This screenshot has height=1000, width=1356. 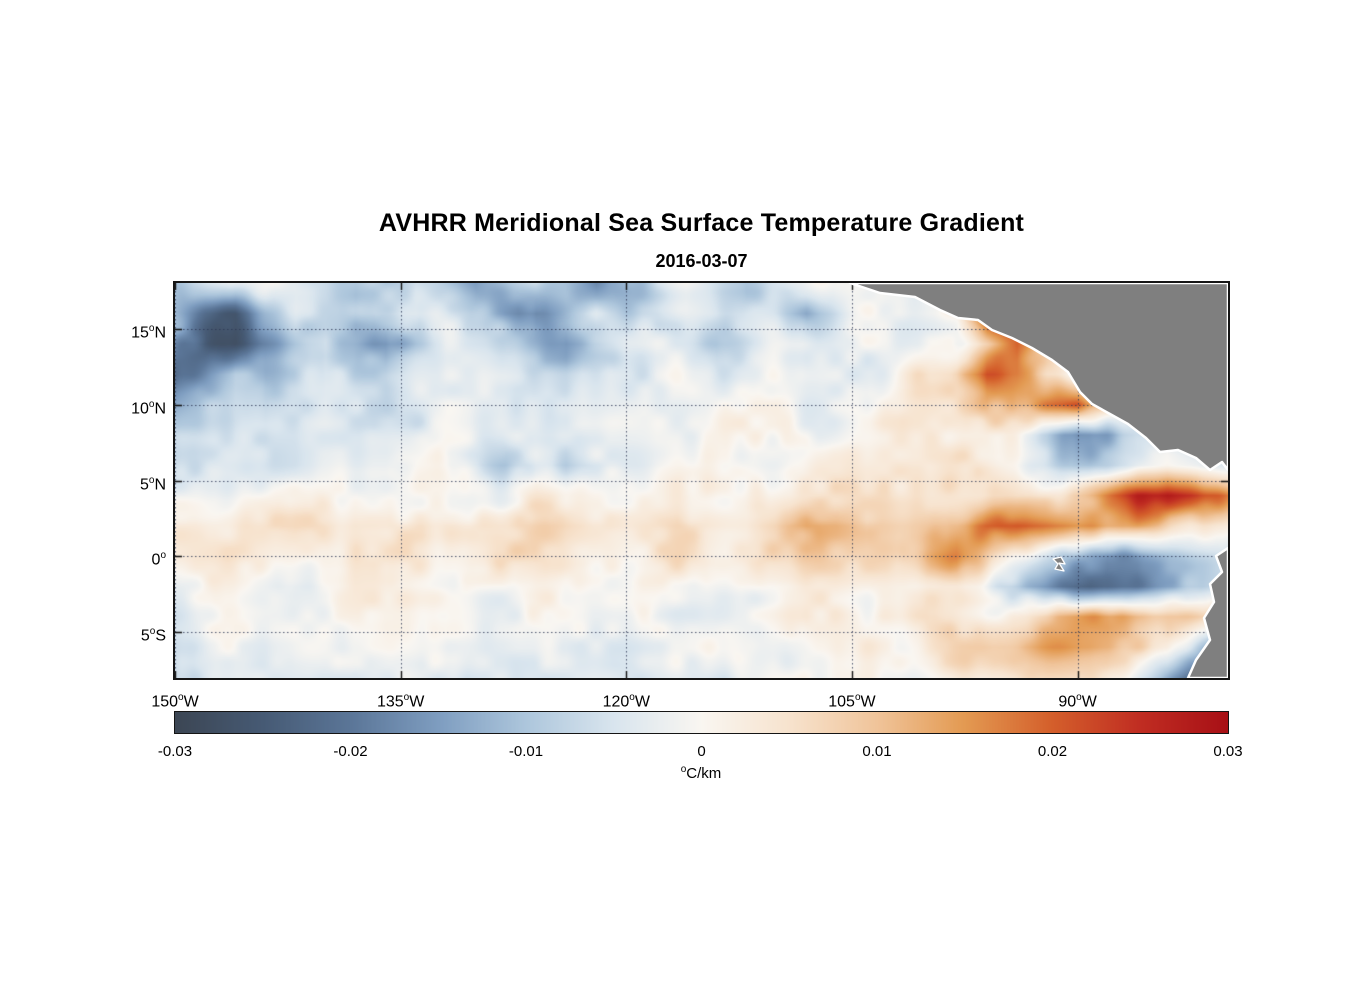 What do you see at coordinates (1228, 751) in the screenshot?
I see `colorbar-tick-label: 0.03` at bounding box center [1228, 751].